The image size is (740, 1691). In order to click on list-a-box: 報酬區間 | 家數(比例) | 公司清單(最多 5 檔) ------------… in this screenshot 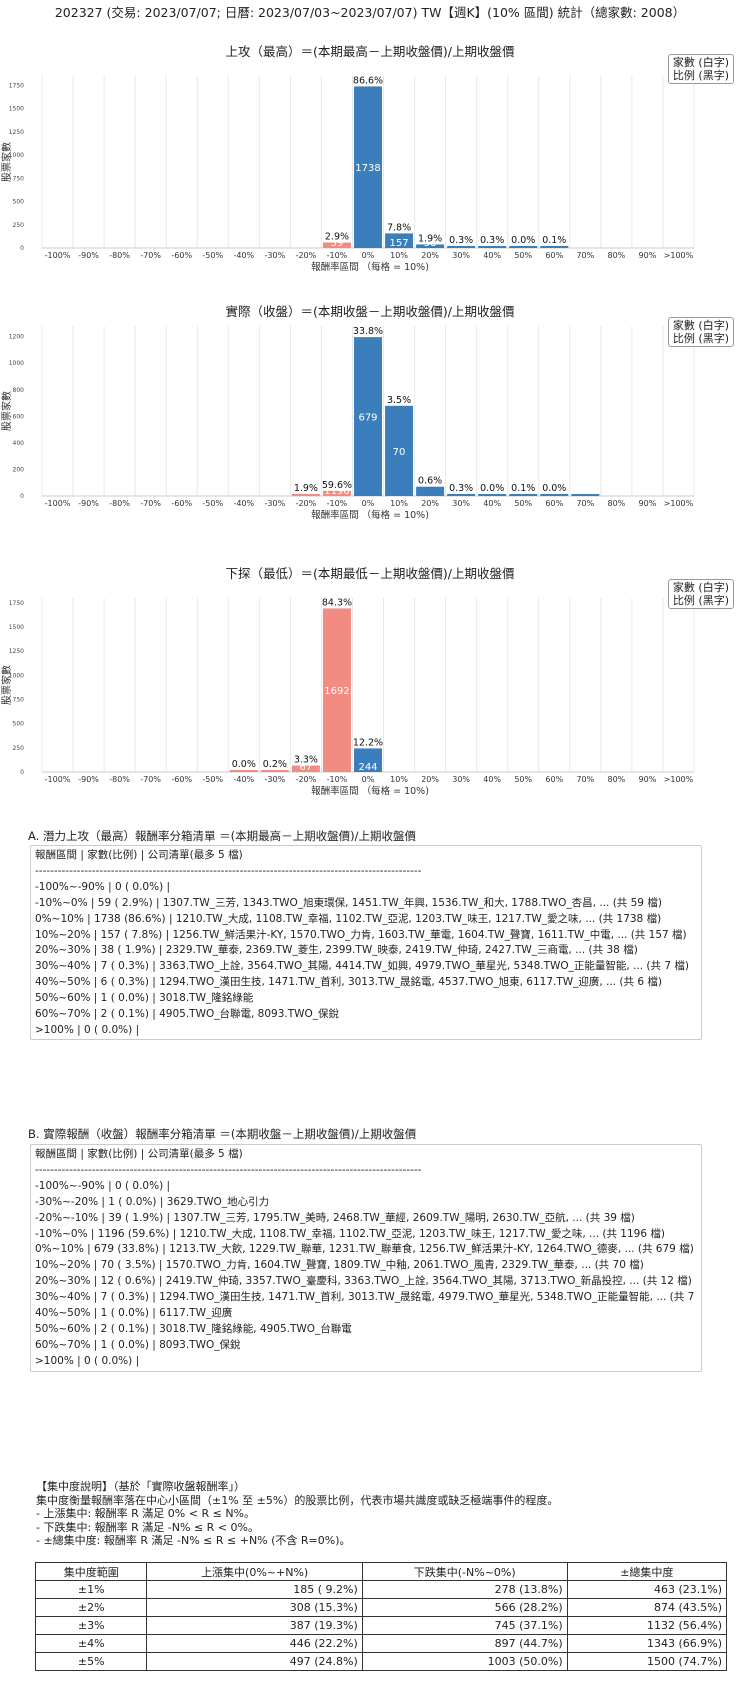, I will do `click(366, 942)`.